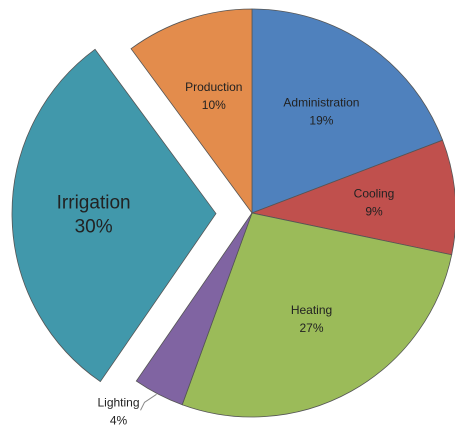 Image resolution: width=455 pixels, height=441 pixels. Describe the element at coordinates (374, 193) in the screenshot. I see `slice-label: Cooling` at that location.